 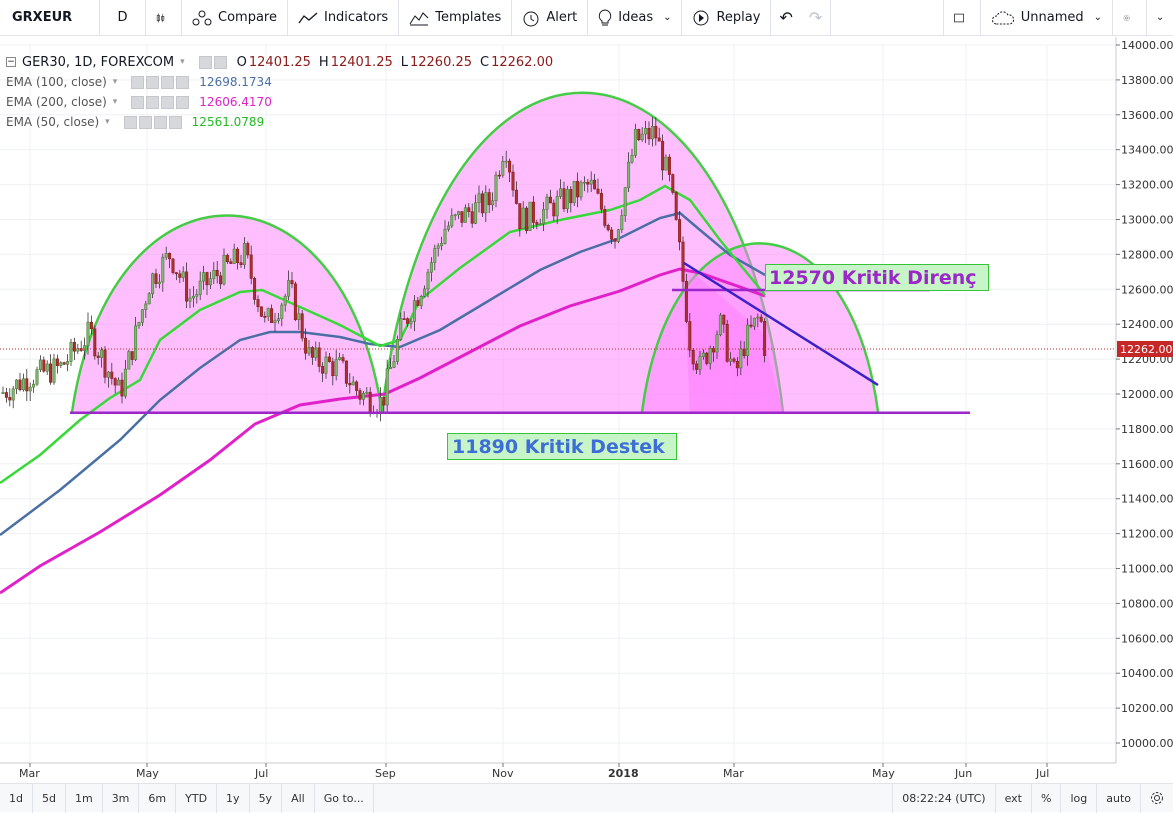 What do you see at coordinates (56, 82) in the screenshot?
I see `indicator-name: EMA (100, close)` at bounding box center [56, 82].